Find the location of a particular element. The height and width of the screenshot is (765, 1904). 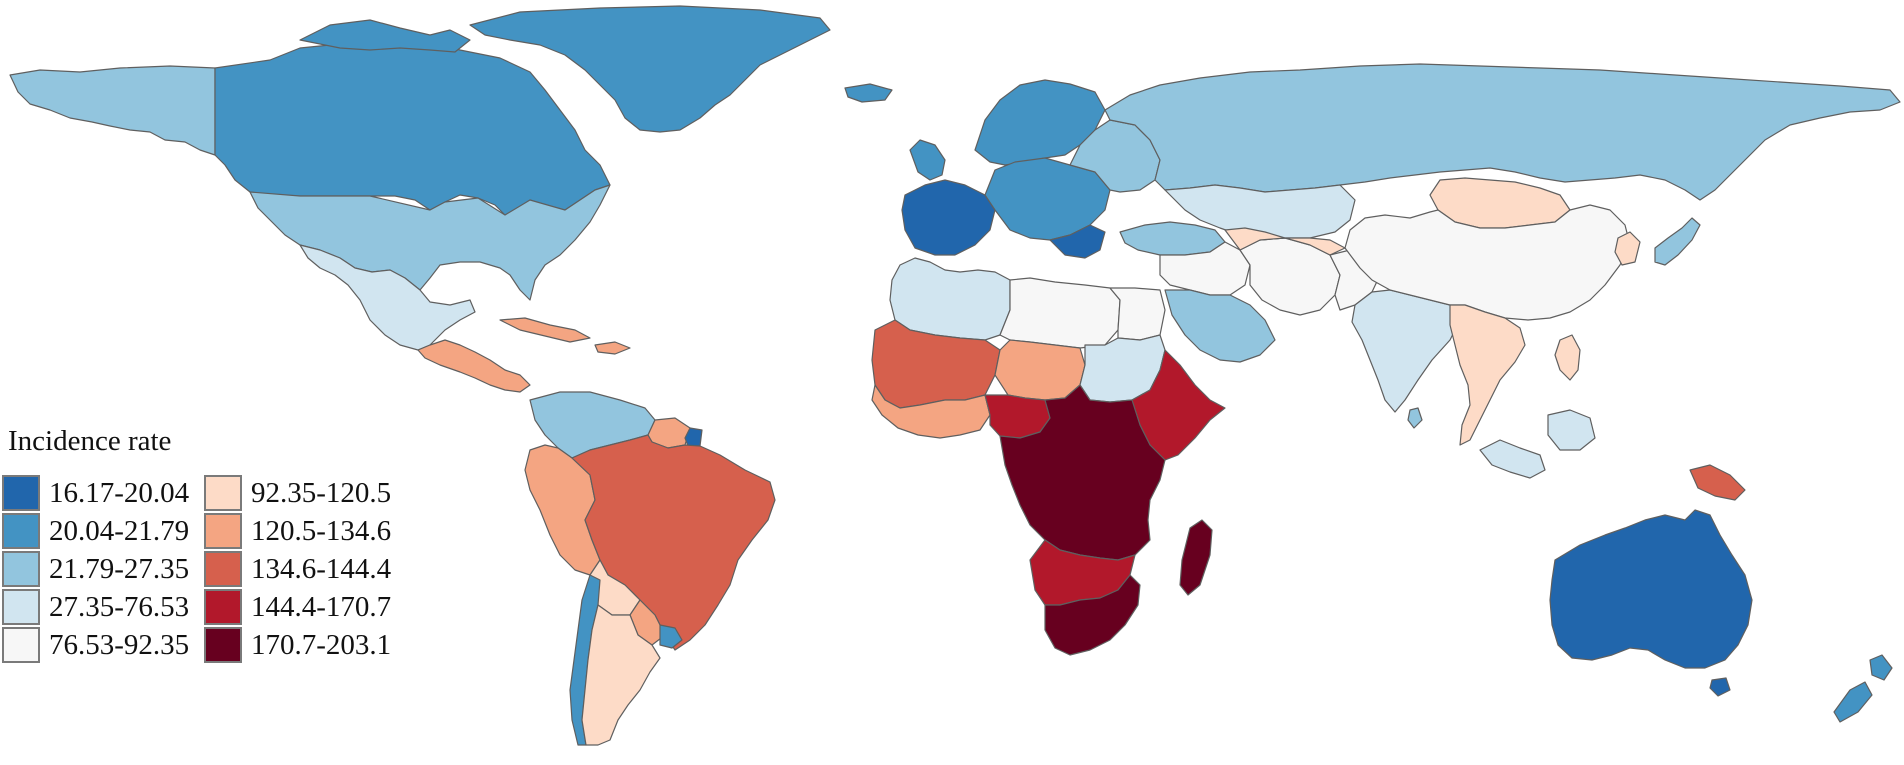

region-cuba is located at coordinates (545, 330).